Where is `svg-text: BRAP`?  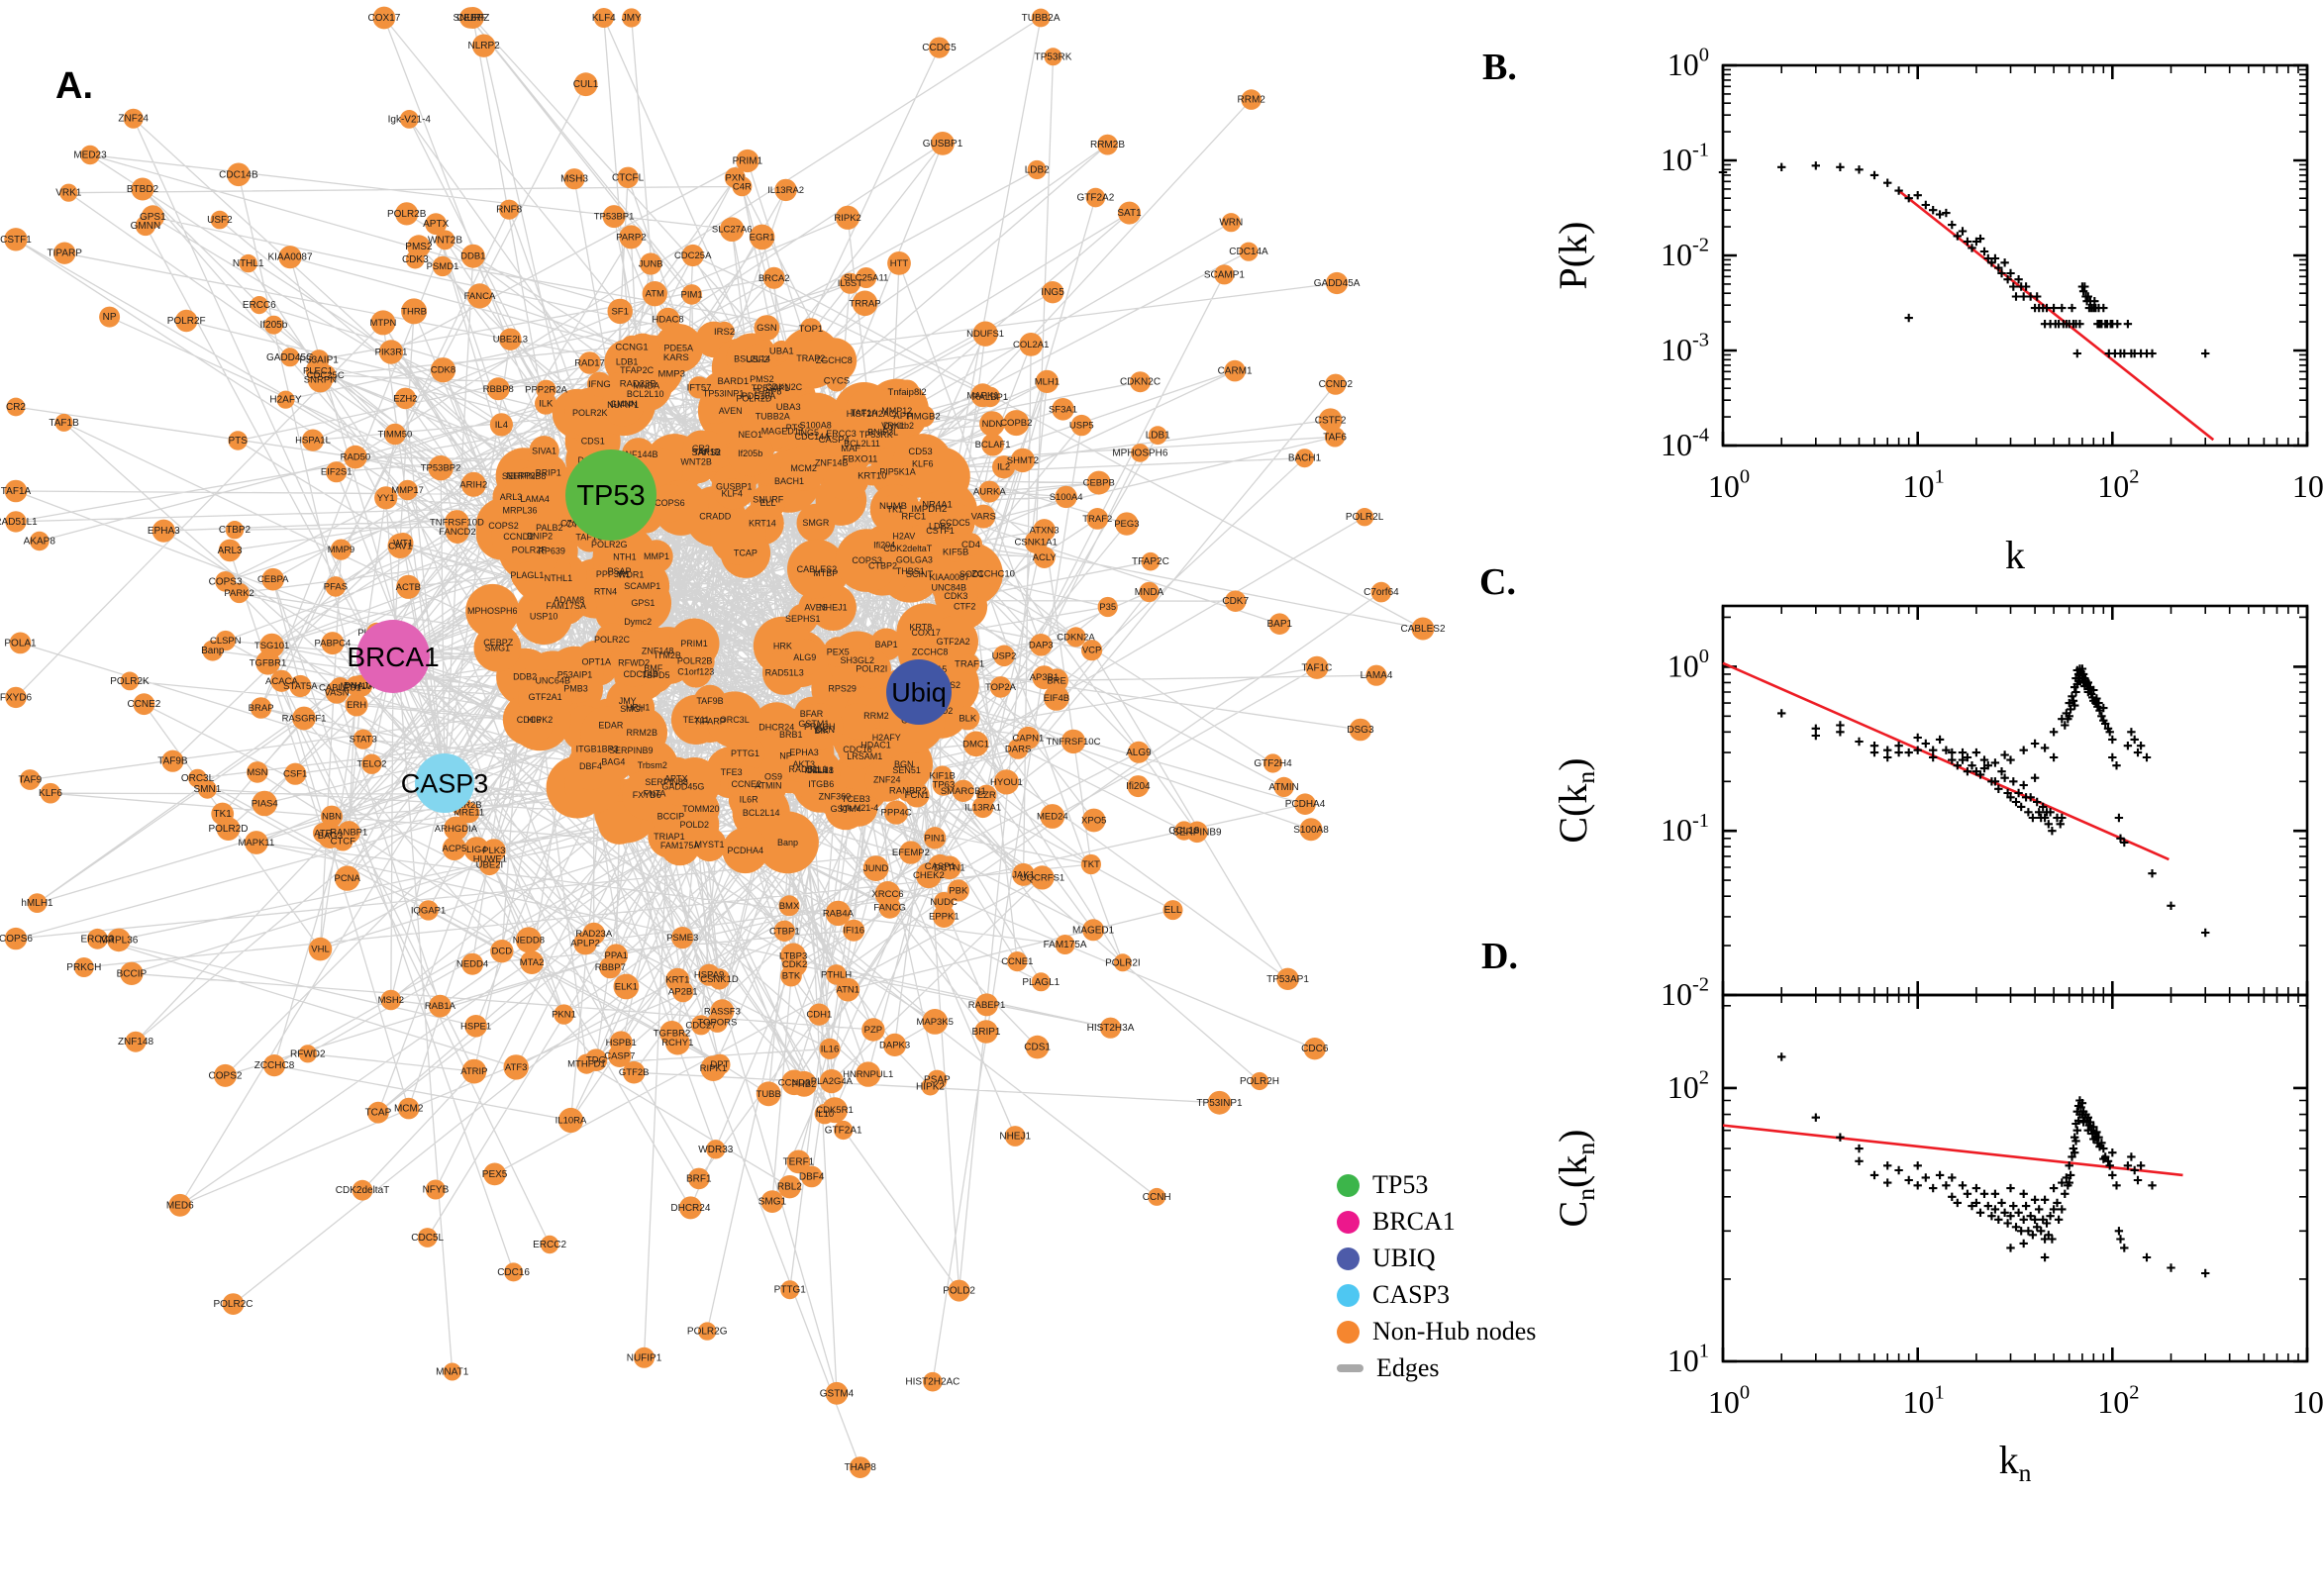
svg-text: BRAP is located at coordinates (261, 708).